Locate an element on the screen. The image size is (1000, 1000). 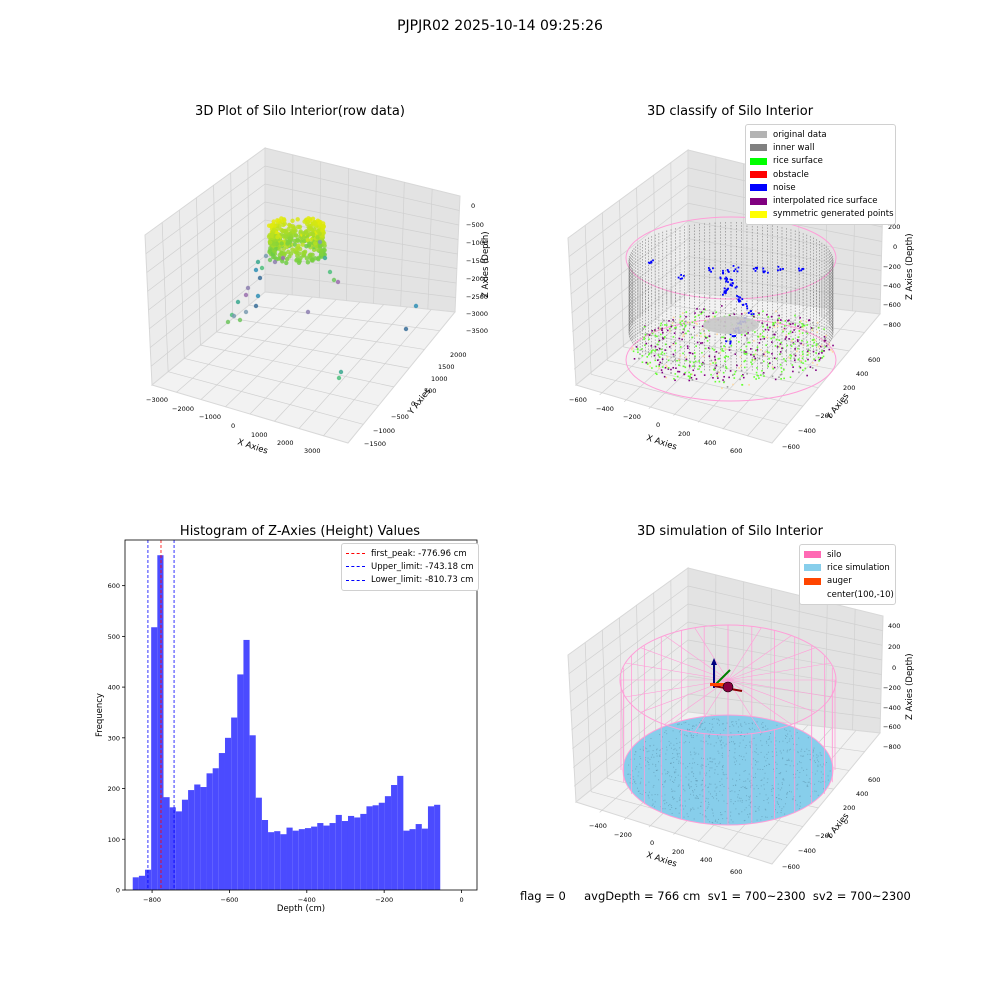
sim-xtick: −400 is located at coordinates (598, 826).